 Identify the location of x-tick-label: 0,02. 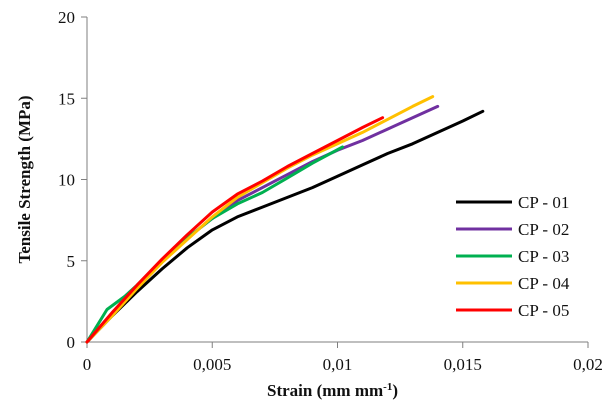
(588, 364).